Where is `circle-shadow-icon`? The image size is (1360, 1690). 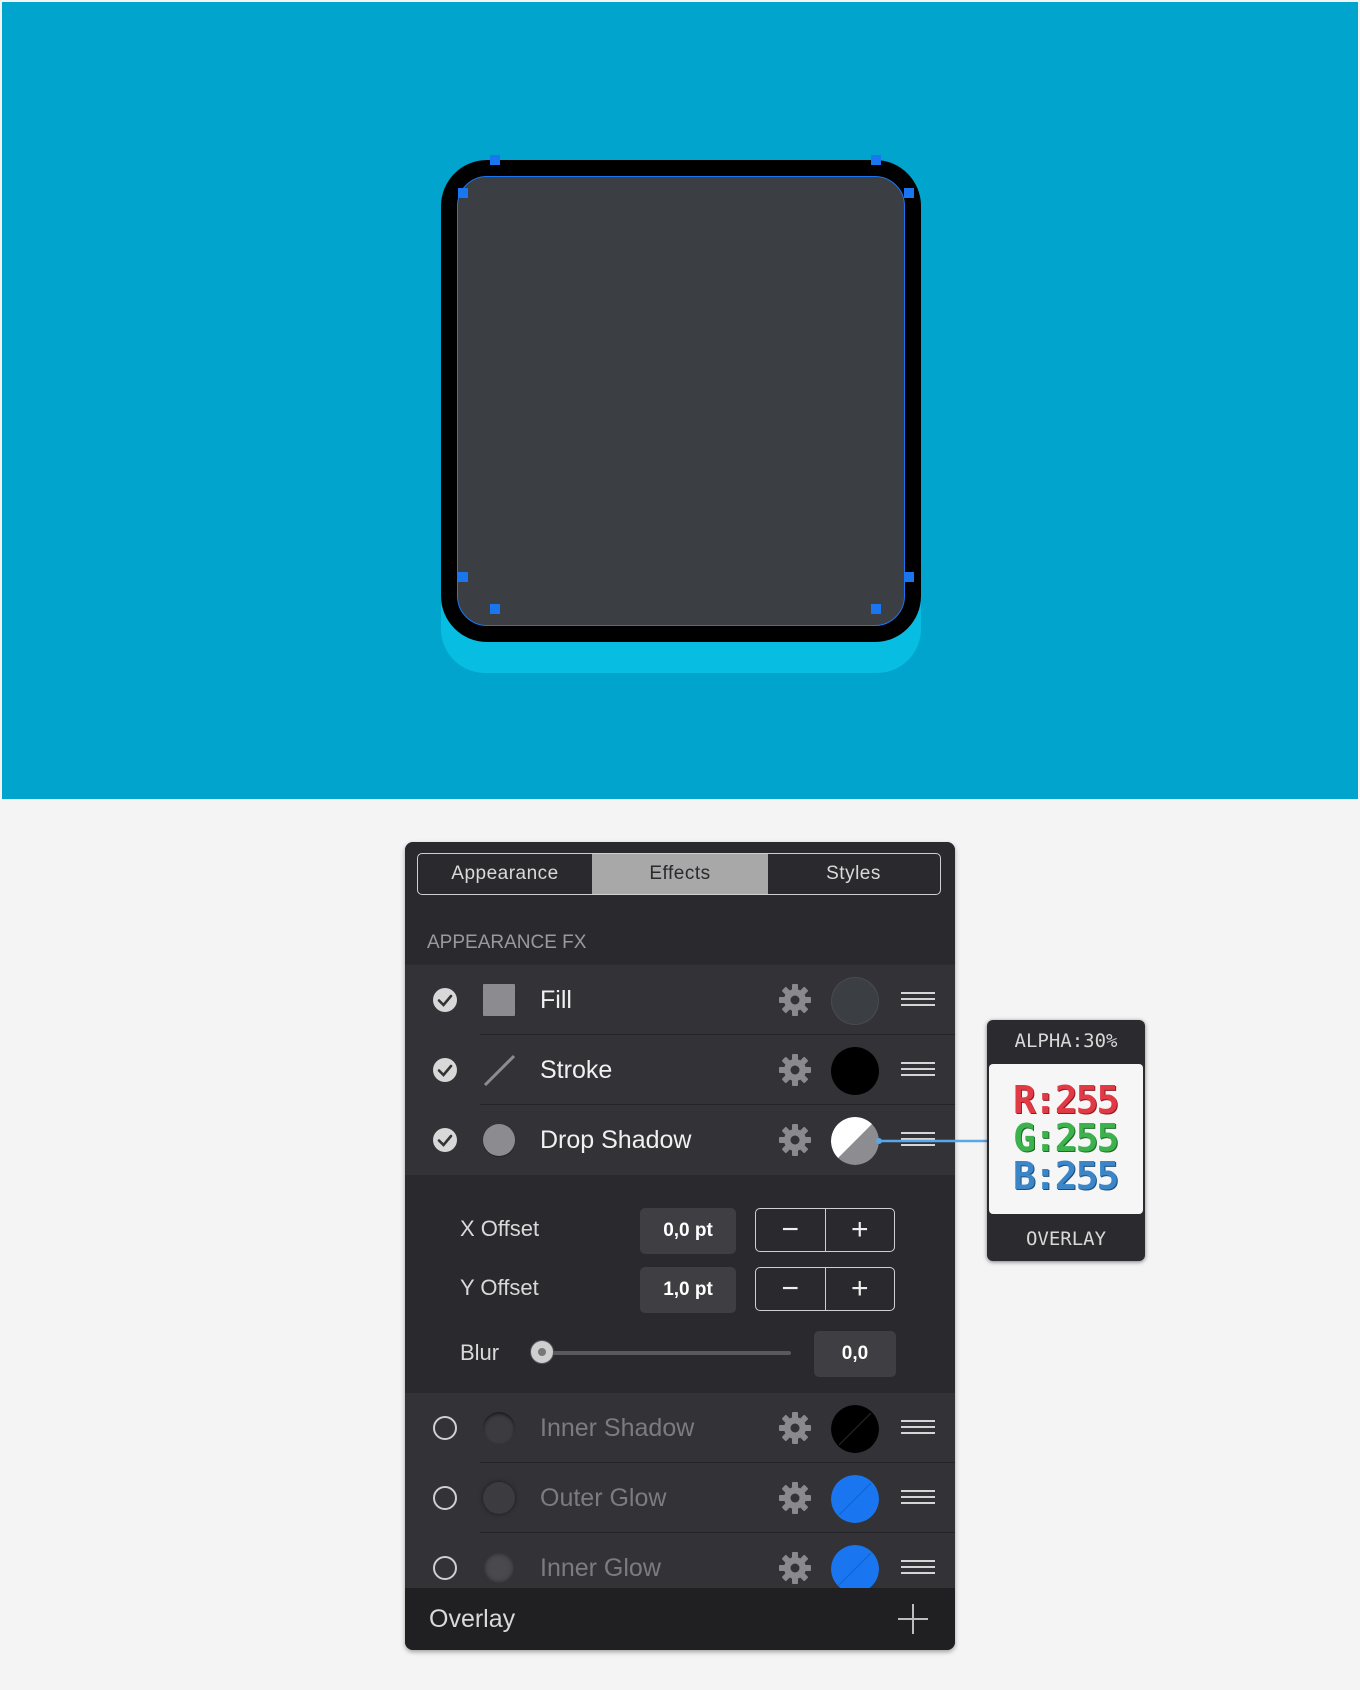 circle-shadow-icon is located at coordinates (499, 1140).